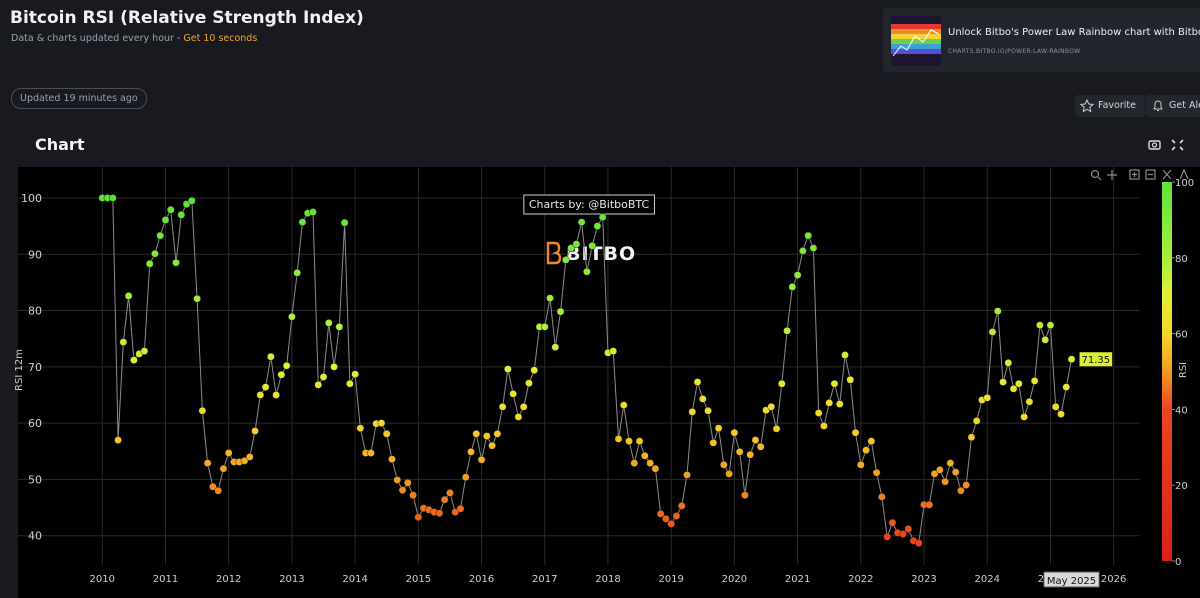 This screenshot has width=1200, height=598. What do you see at coordinates (1139, 174) in the screenshot?
I see `modebar` at bounding box center [1139, 174].